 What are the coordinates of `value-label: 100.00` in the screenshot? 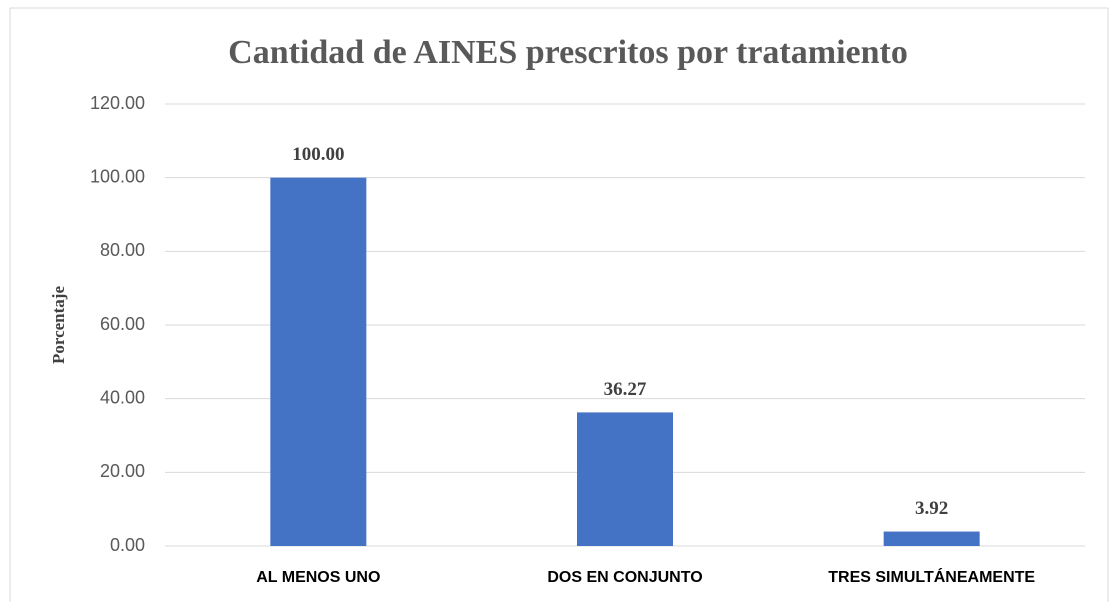 It's located at (318, 154).